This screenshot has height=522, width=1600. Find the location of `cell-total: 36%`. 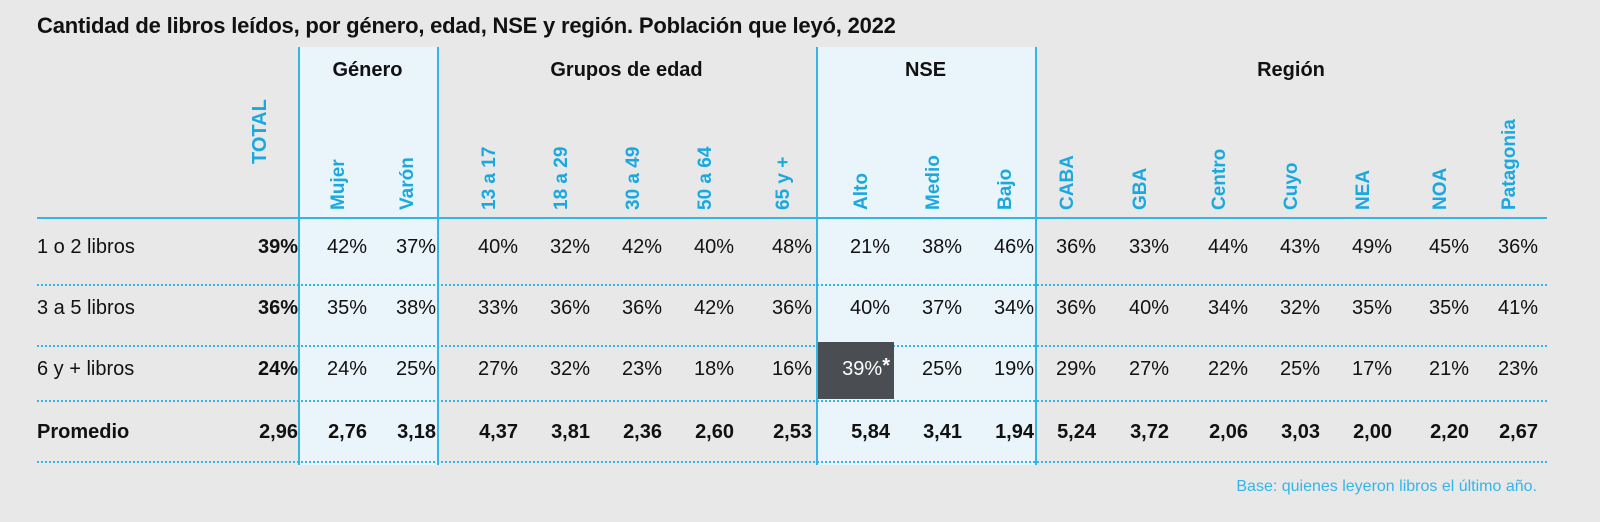

cell-total: 36% is located at coordinates (277, 308).